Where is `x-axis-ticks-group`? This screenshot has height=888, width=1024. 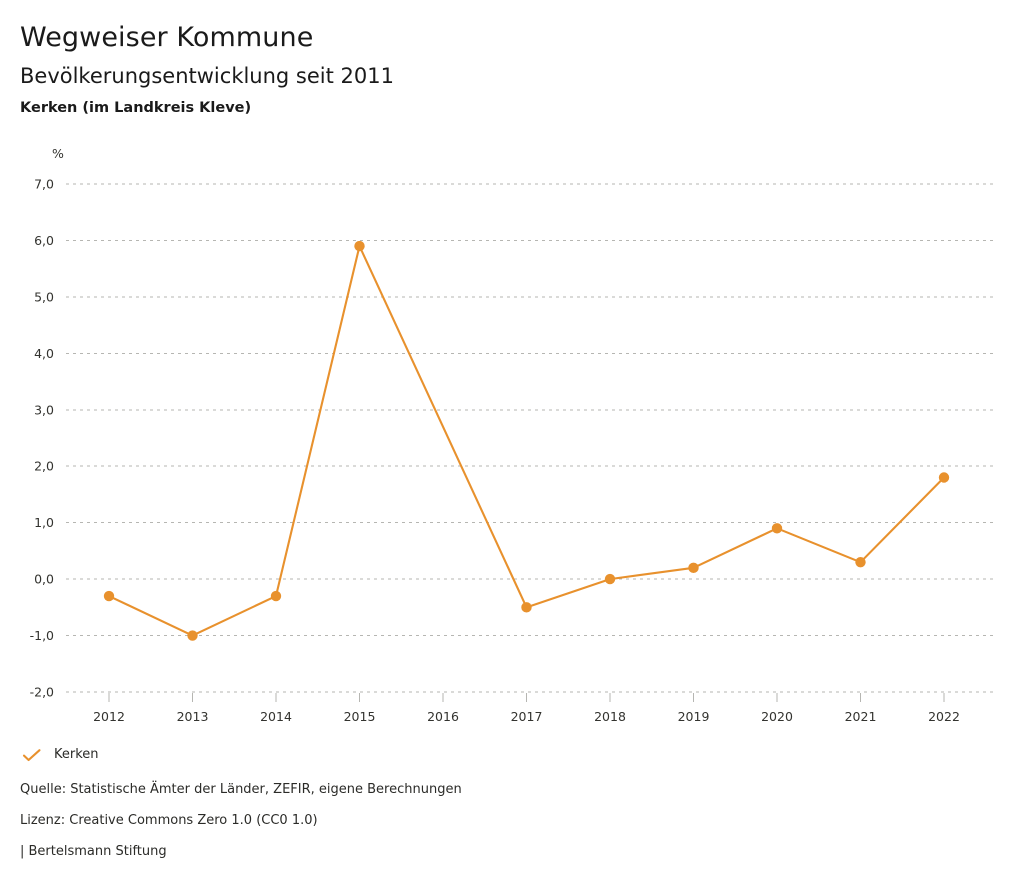
x-axis-ticks-group is located at coordinates (526, 697).